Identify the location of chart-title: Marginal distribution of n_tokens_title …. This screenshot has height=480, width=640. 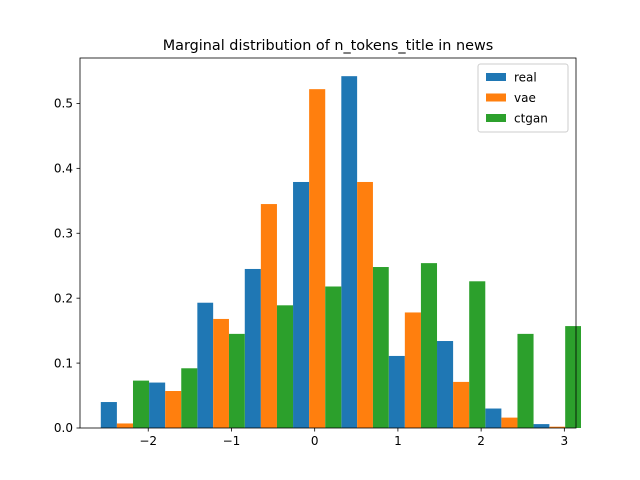
(328, 46).